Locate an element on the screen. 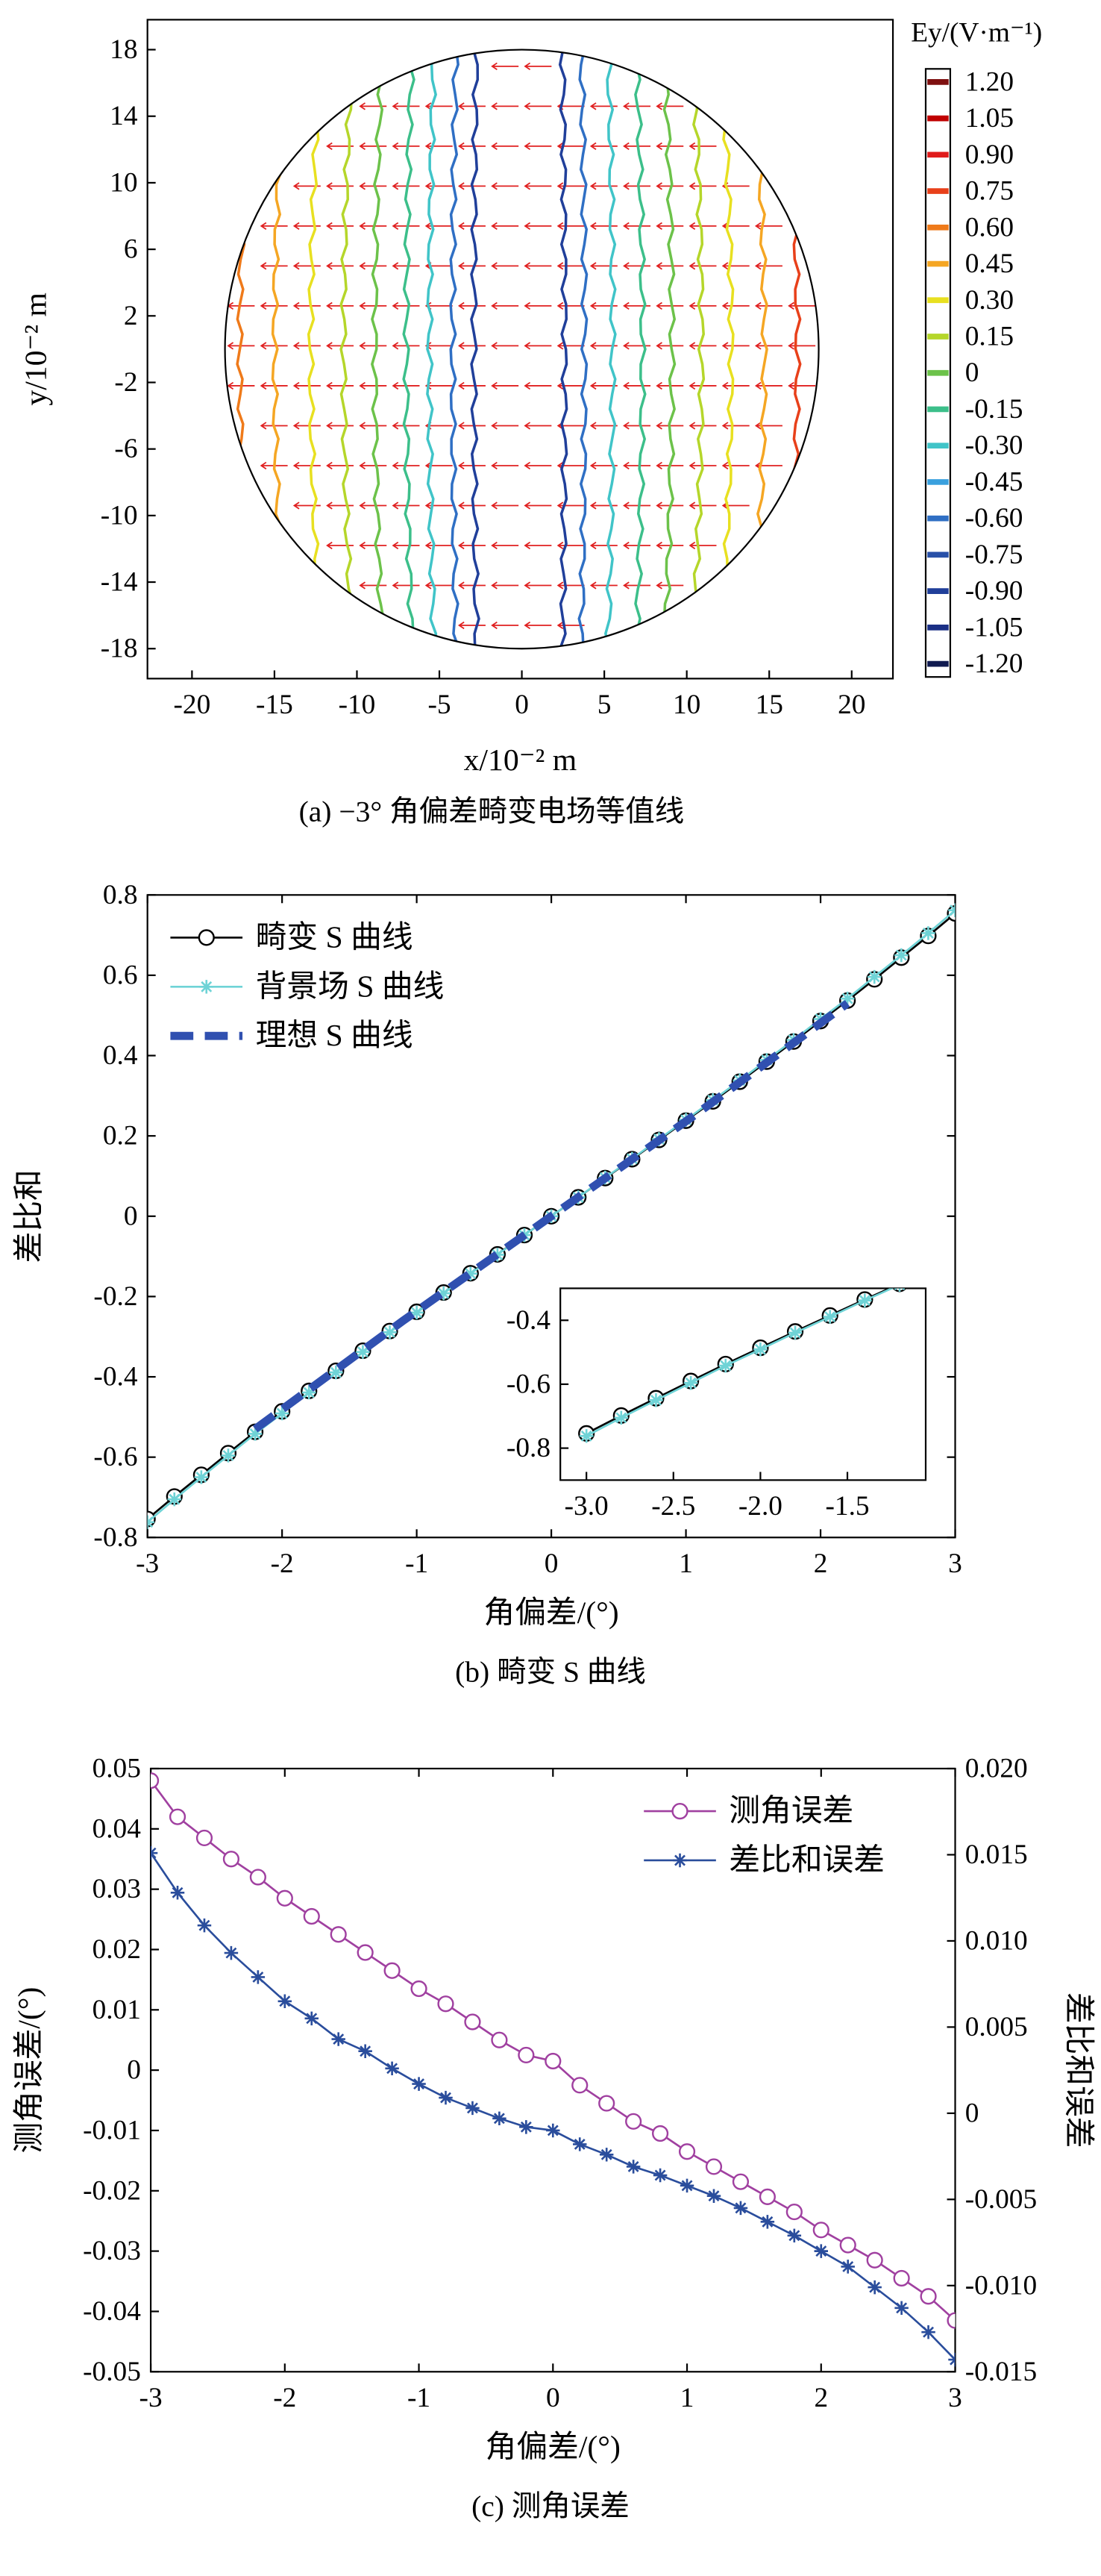  x-tick-label: 2 is located at coordinates (821, 1564).